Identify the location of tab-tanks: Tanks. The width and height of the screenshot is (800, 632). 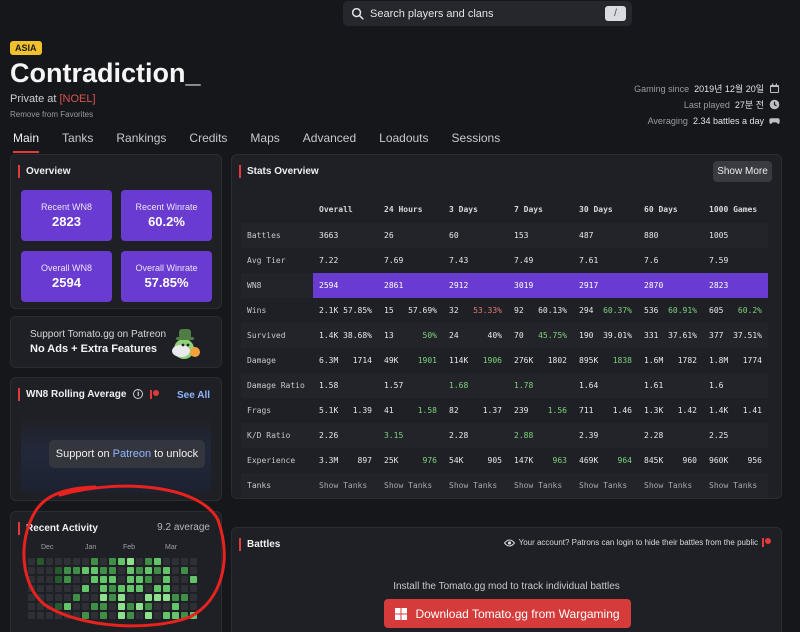
(78, 138).